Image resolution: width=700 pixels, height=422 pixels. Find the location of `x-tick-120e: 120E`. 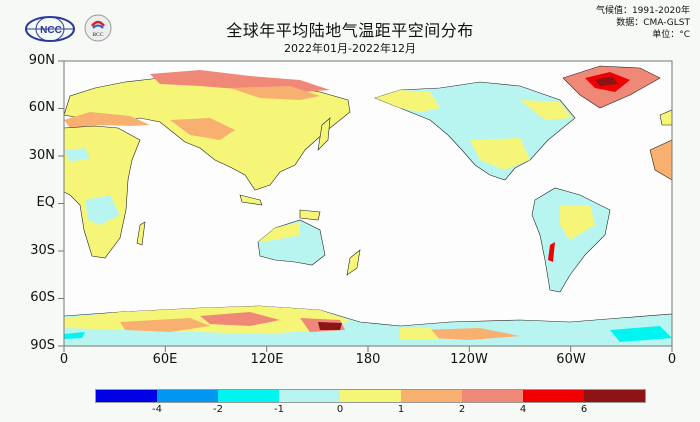

x-tick-120e: 120E is located at coordinates (267, 359).